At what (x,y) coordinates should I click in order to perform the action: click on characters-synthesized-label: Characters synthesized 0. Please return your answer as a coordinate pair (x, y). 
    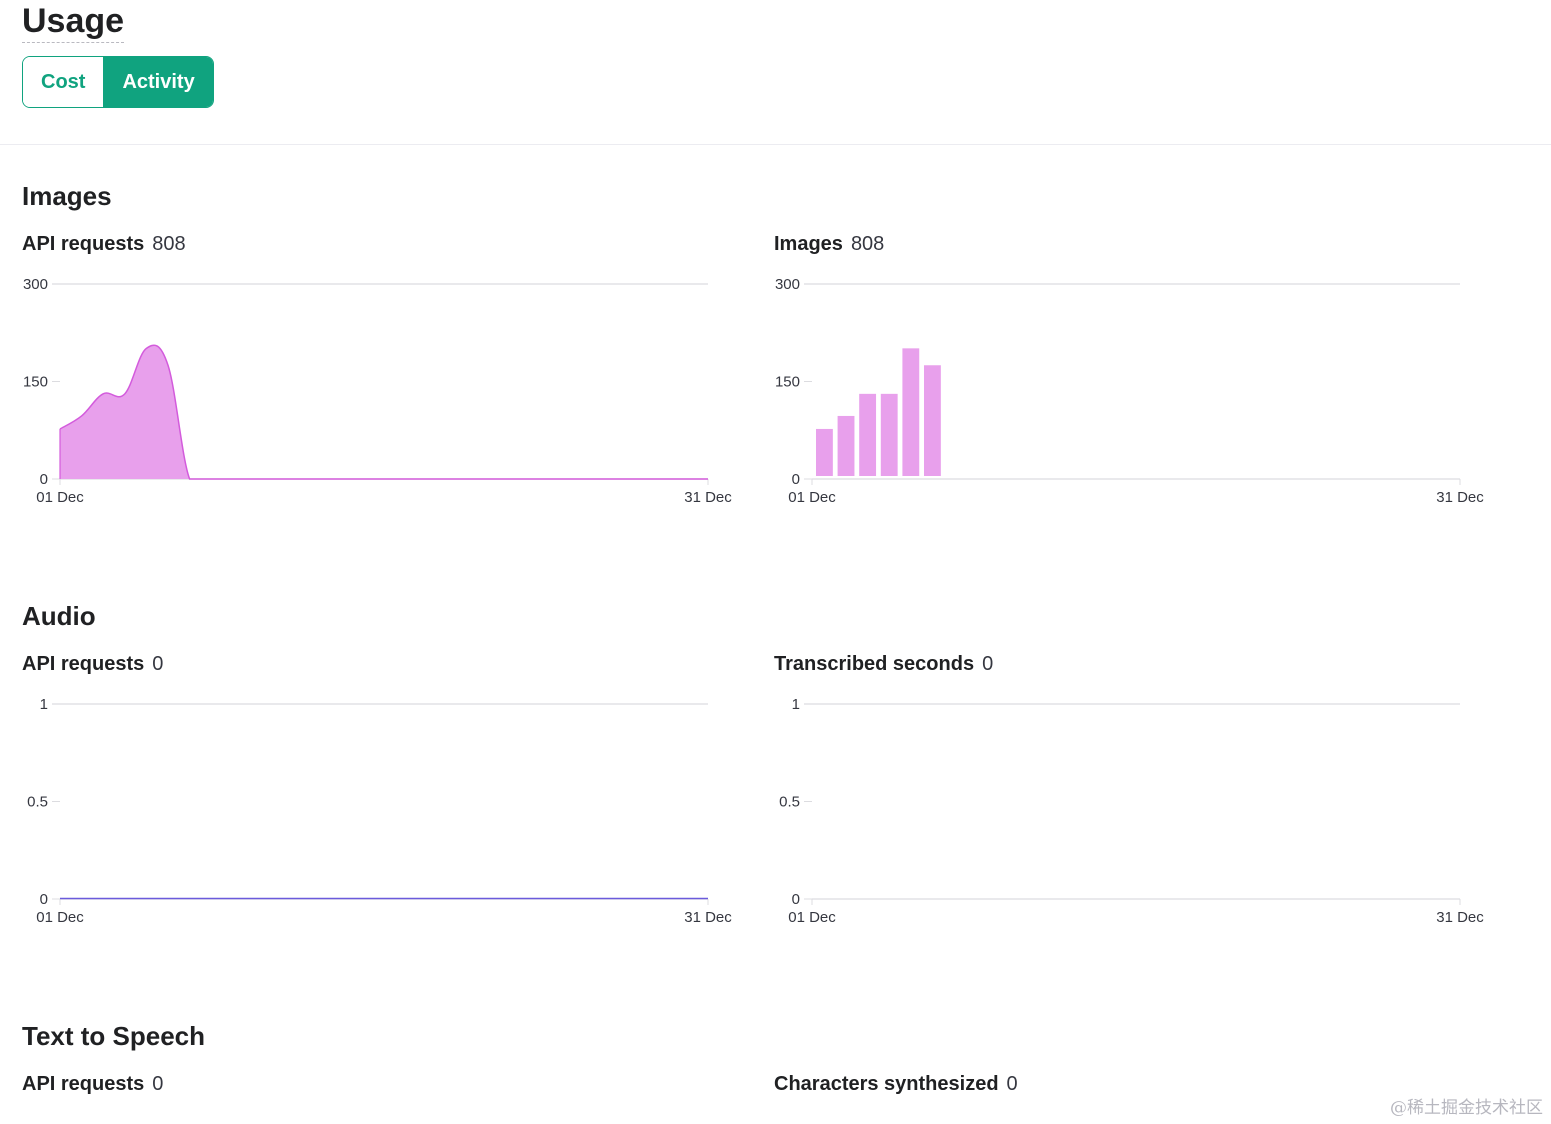
    Looking at the image, I should click on (896, 1084).